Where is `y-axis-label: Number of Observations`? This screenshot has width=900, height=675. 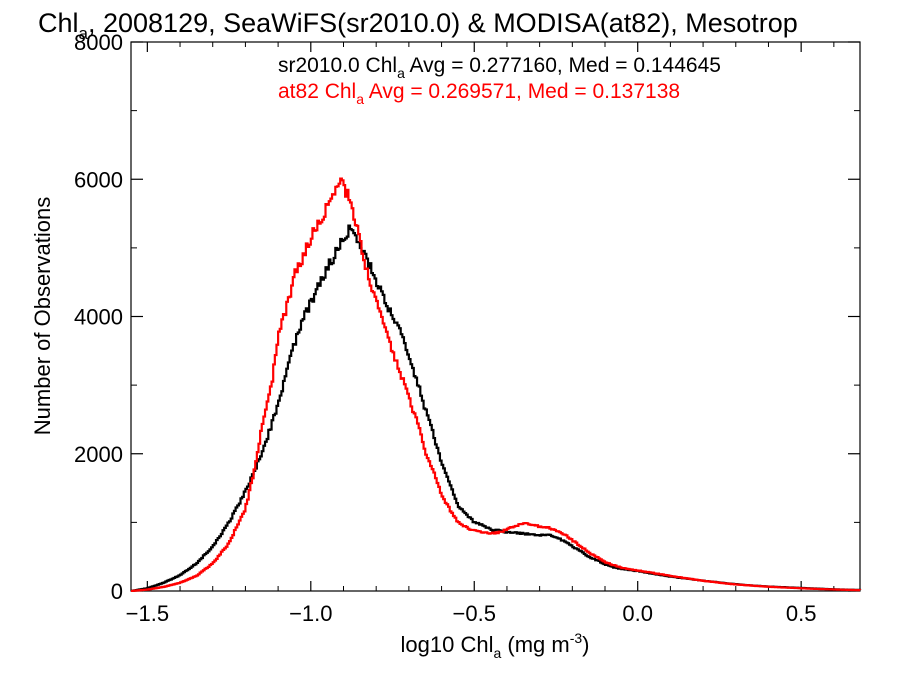 y-axis-label: Number of Observations is located at coordinates (42, 316).